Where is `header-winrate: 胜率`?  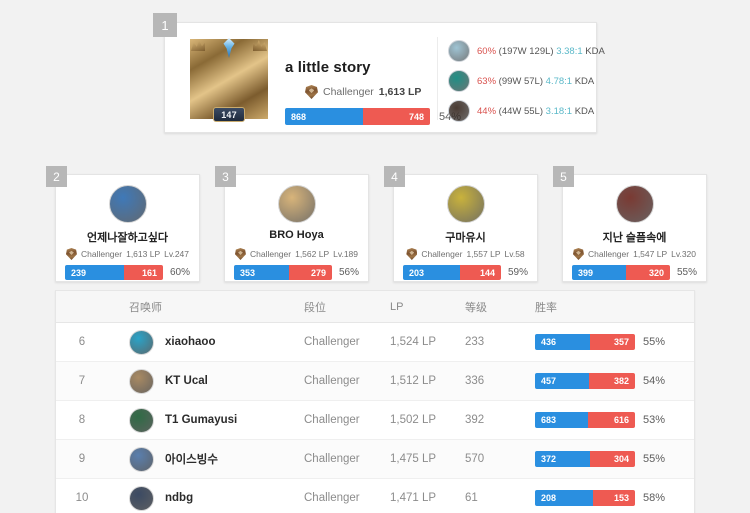
header-winrate: 胜率 is located at coordinates (546, 307).